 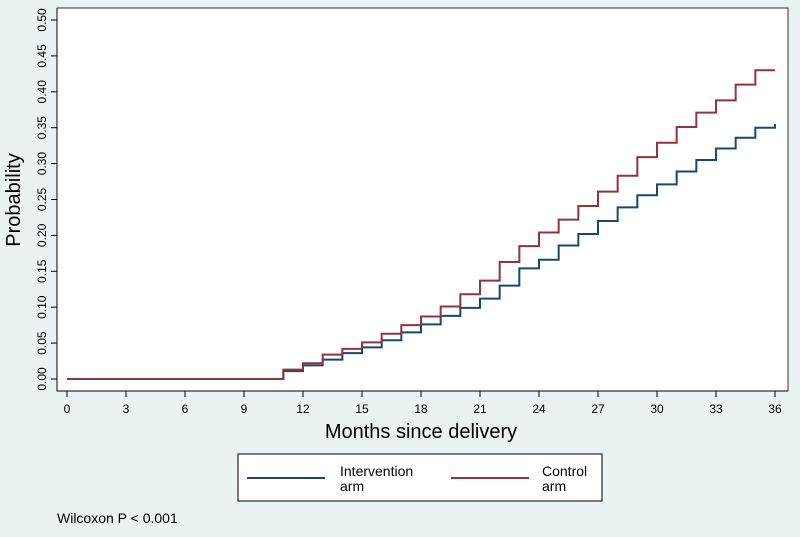 I want to click on x-tick-label: 6, so click(x=185, y=409).